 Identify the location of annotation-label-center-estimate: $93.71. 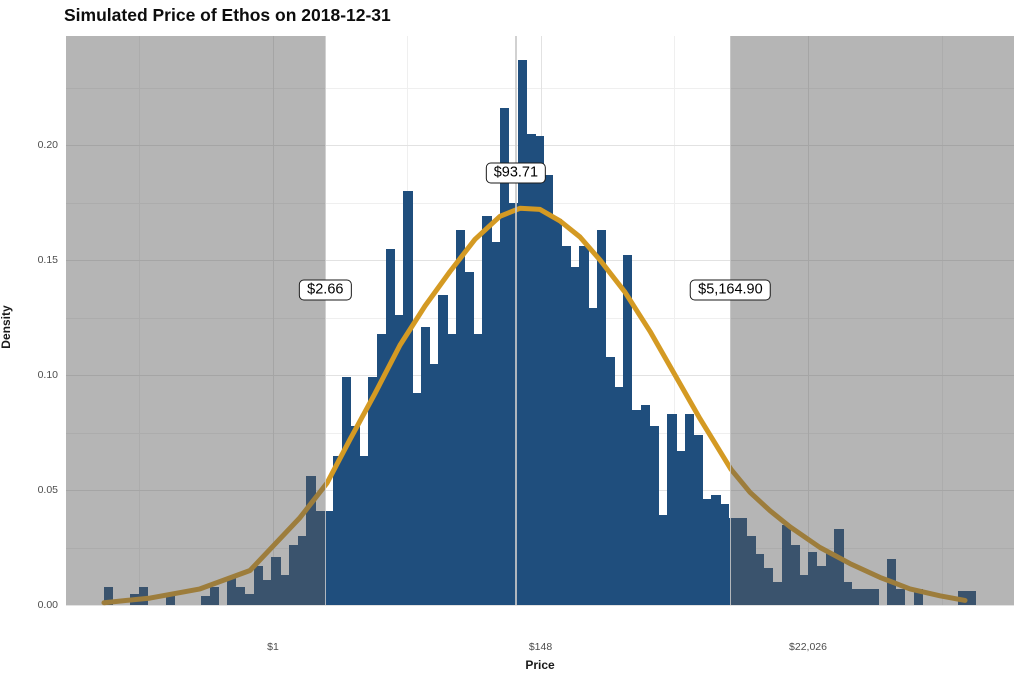
(516, 173).